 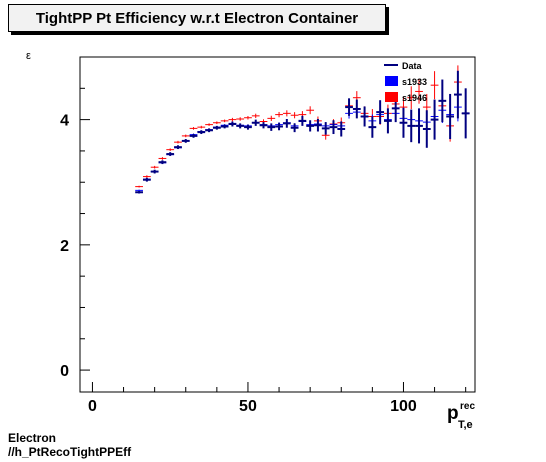 I want to click on y-tick-label: 4, so click(x=64, y=121).